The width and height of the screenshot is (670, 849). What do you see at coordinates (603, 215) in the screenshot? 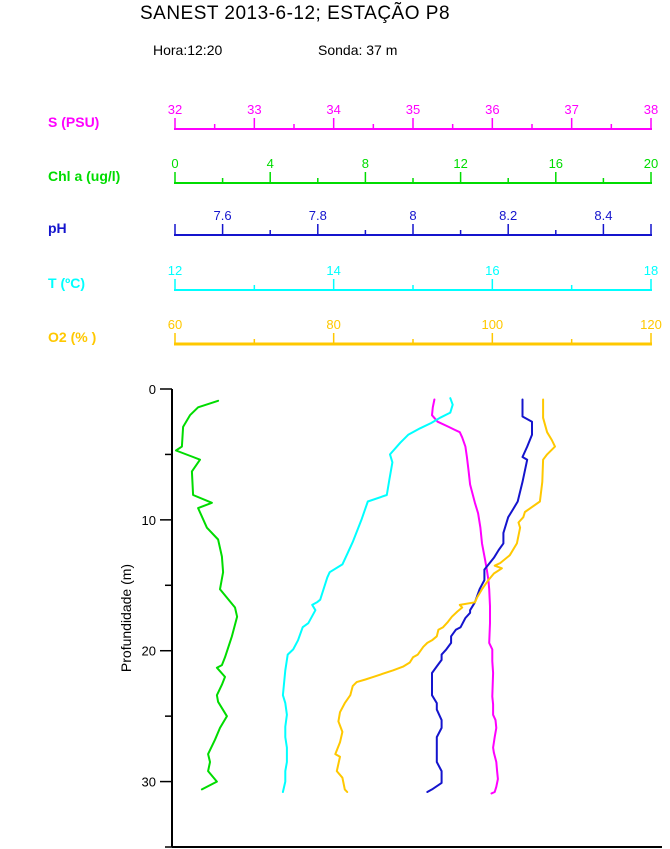
I see `tick-label: 8.4` at bounding box center [603, 215].